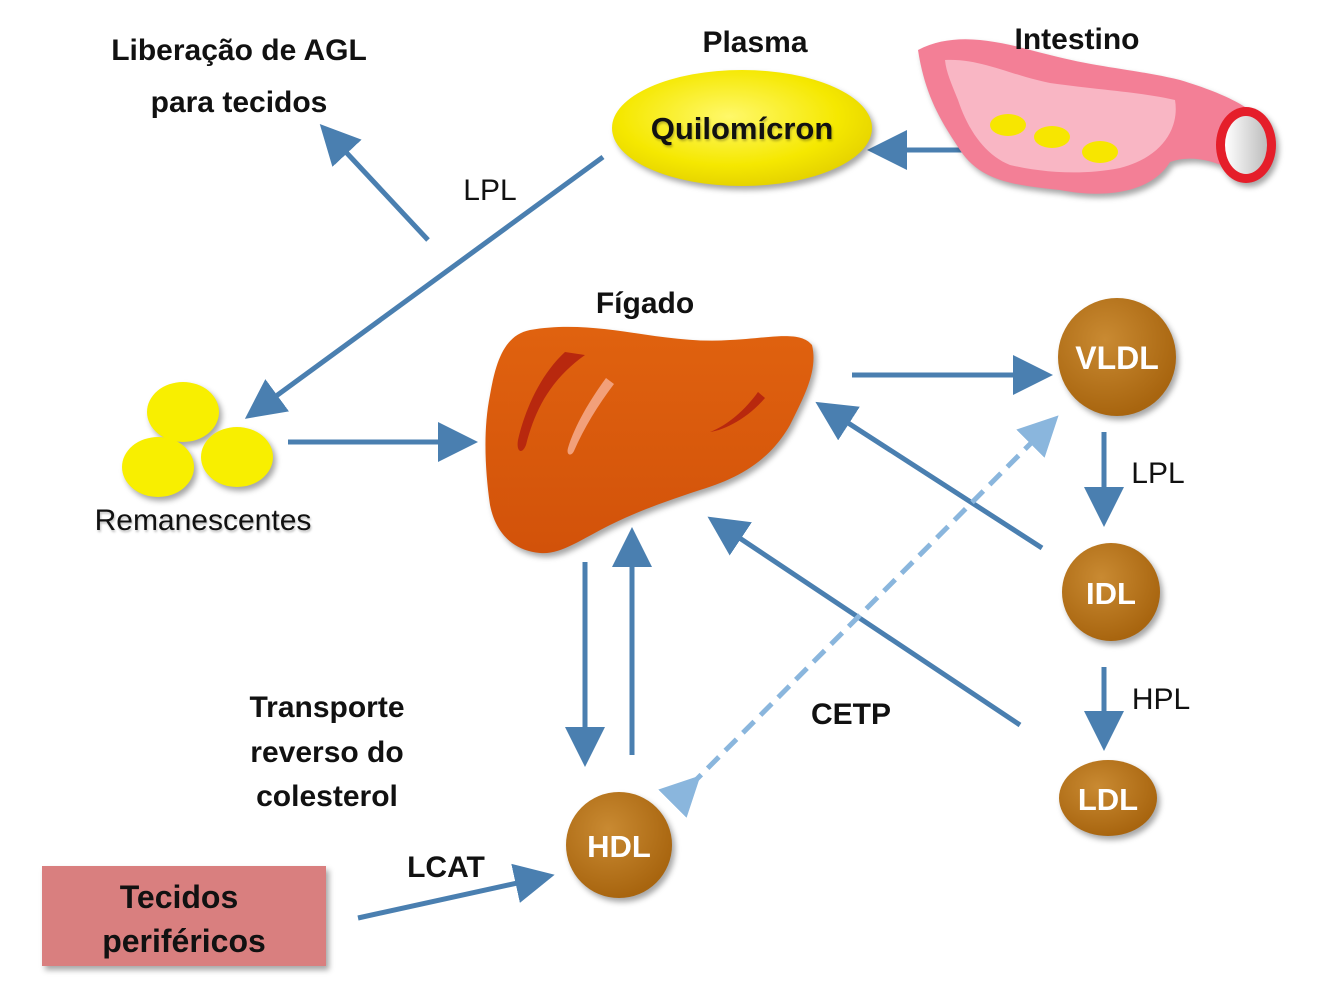 The height and width of the screenshot is (1005, 1322). I want to click on plasma-label: Plasma, so click(754, 42).